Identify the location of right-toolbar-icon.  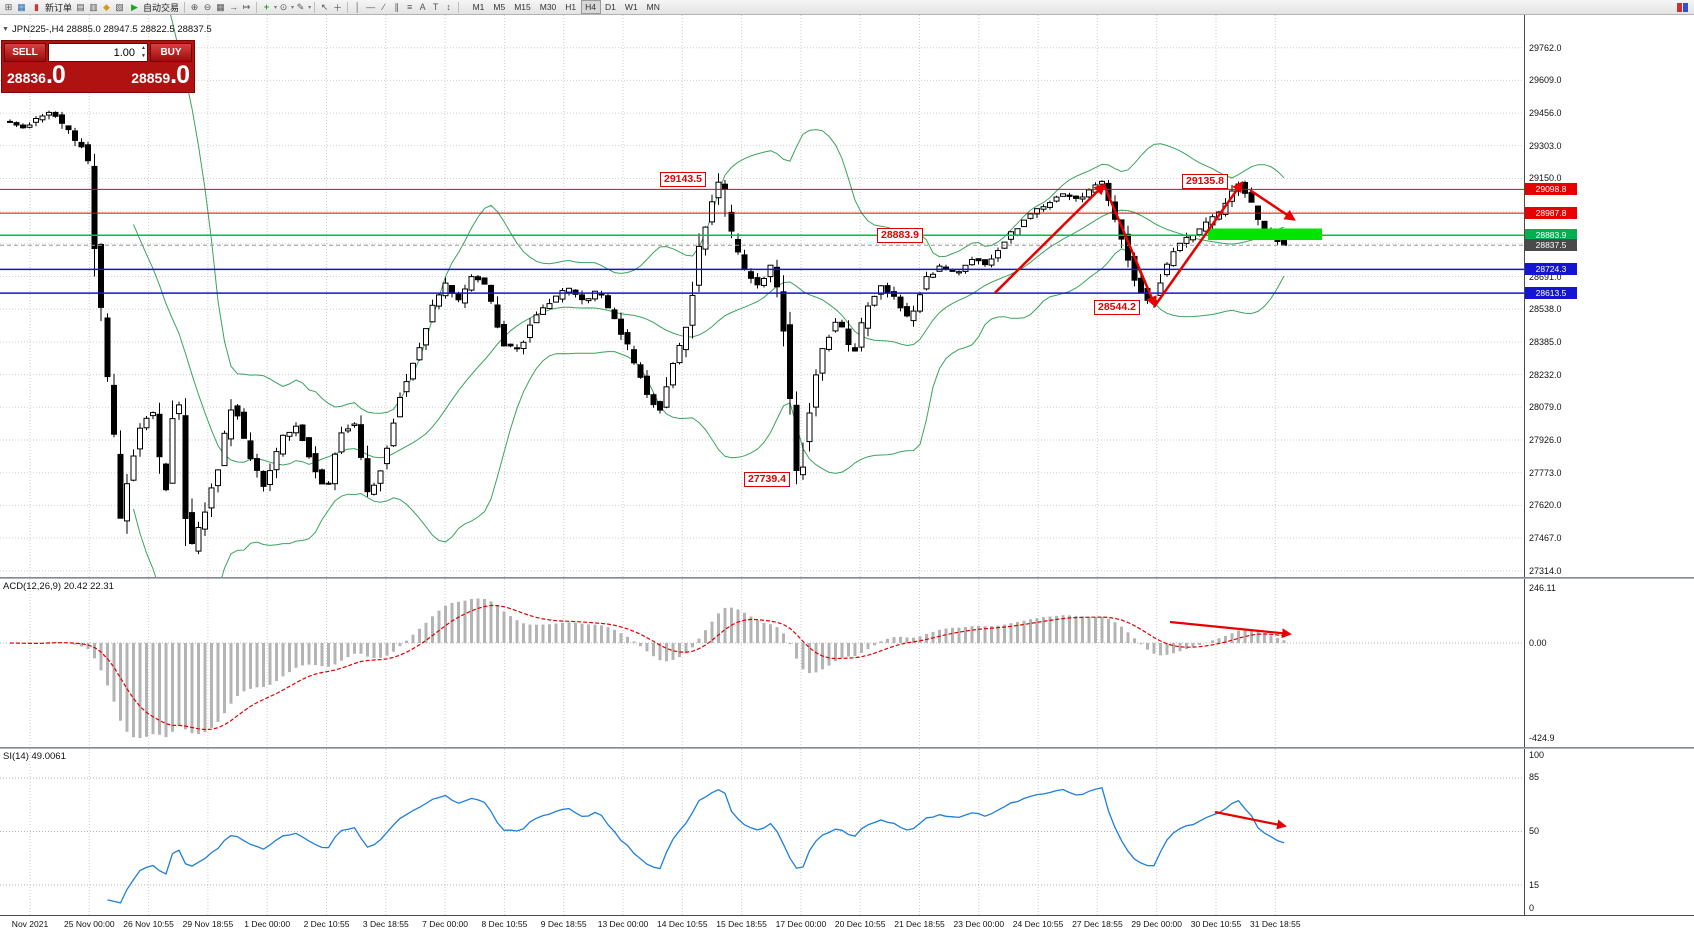
(1682, 7).